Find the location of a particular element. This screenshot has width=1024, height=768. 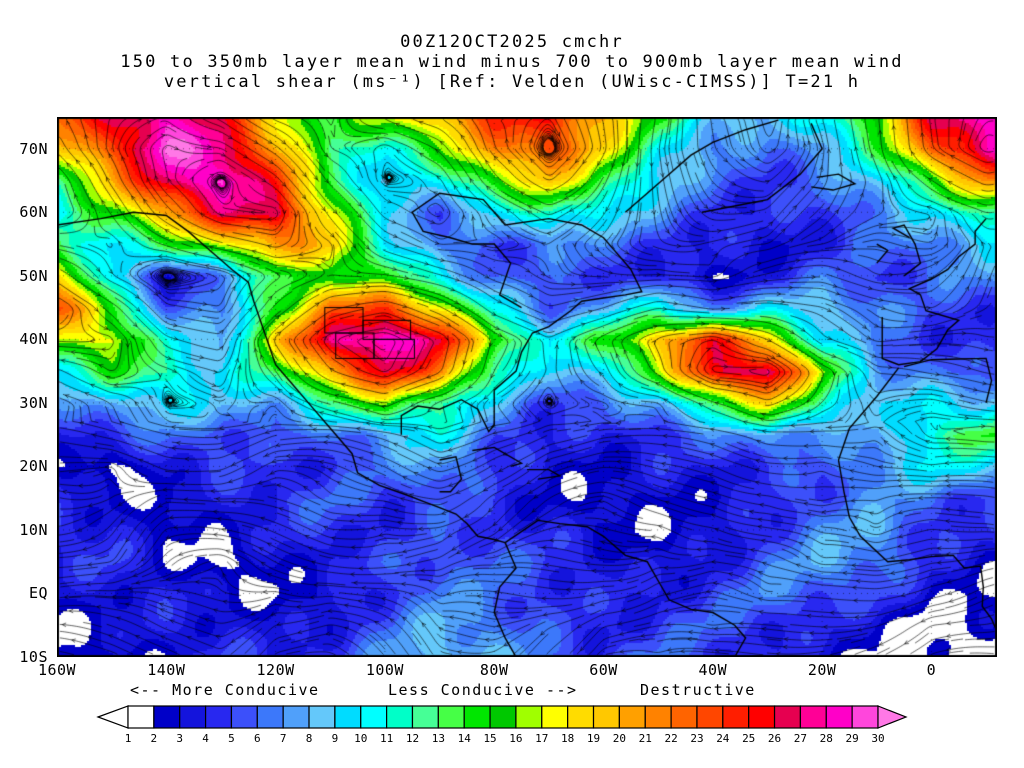

lat-tick-70N: 70N is located at coordinates (33, 148).